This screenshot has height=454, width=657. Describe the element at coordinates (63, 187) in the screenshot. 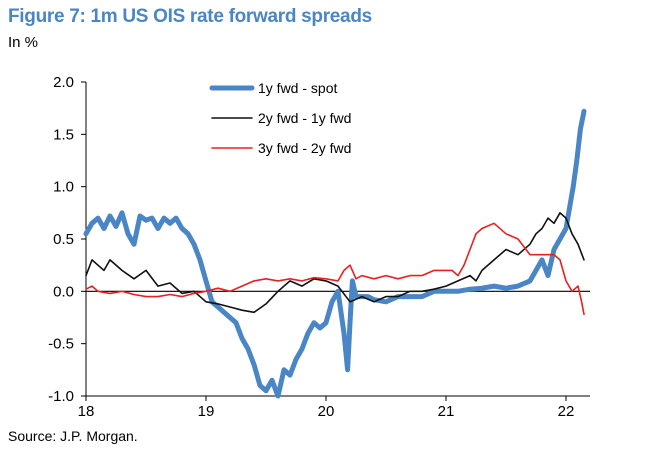

I see `y-tick-label: 1.0` at that location.